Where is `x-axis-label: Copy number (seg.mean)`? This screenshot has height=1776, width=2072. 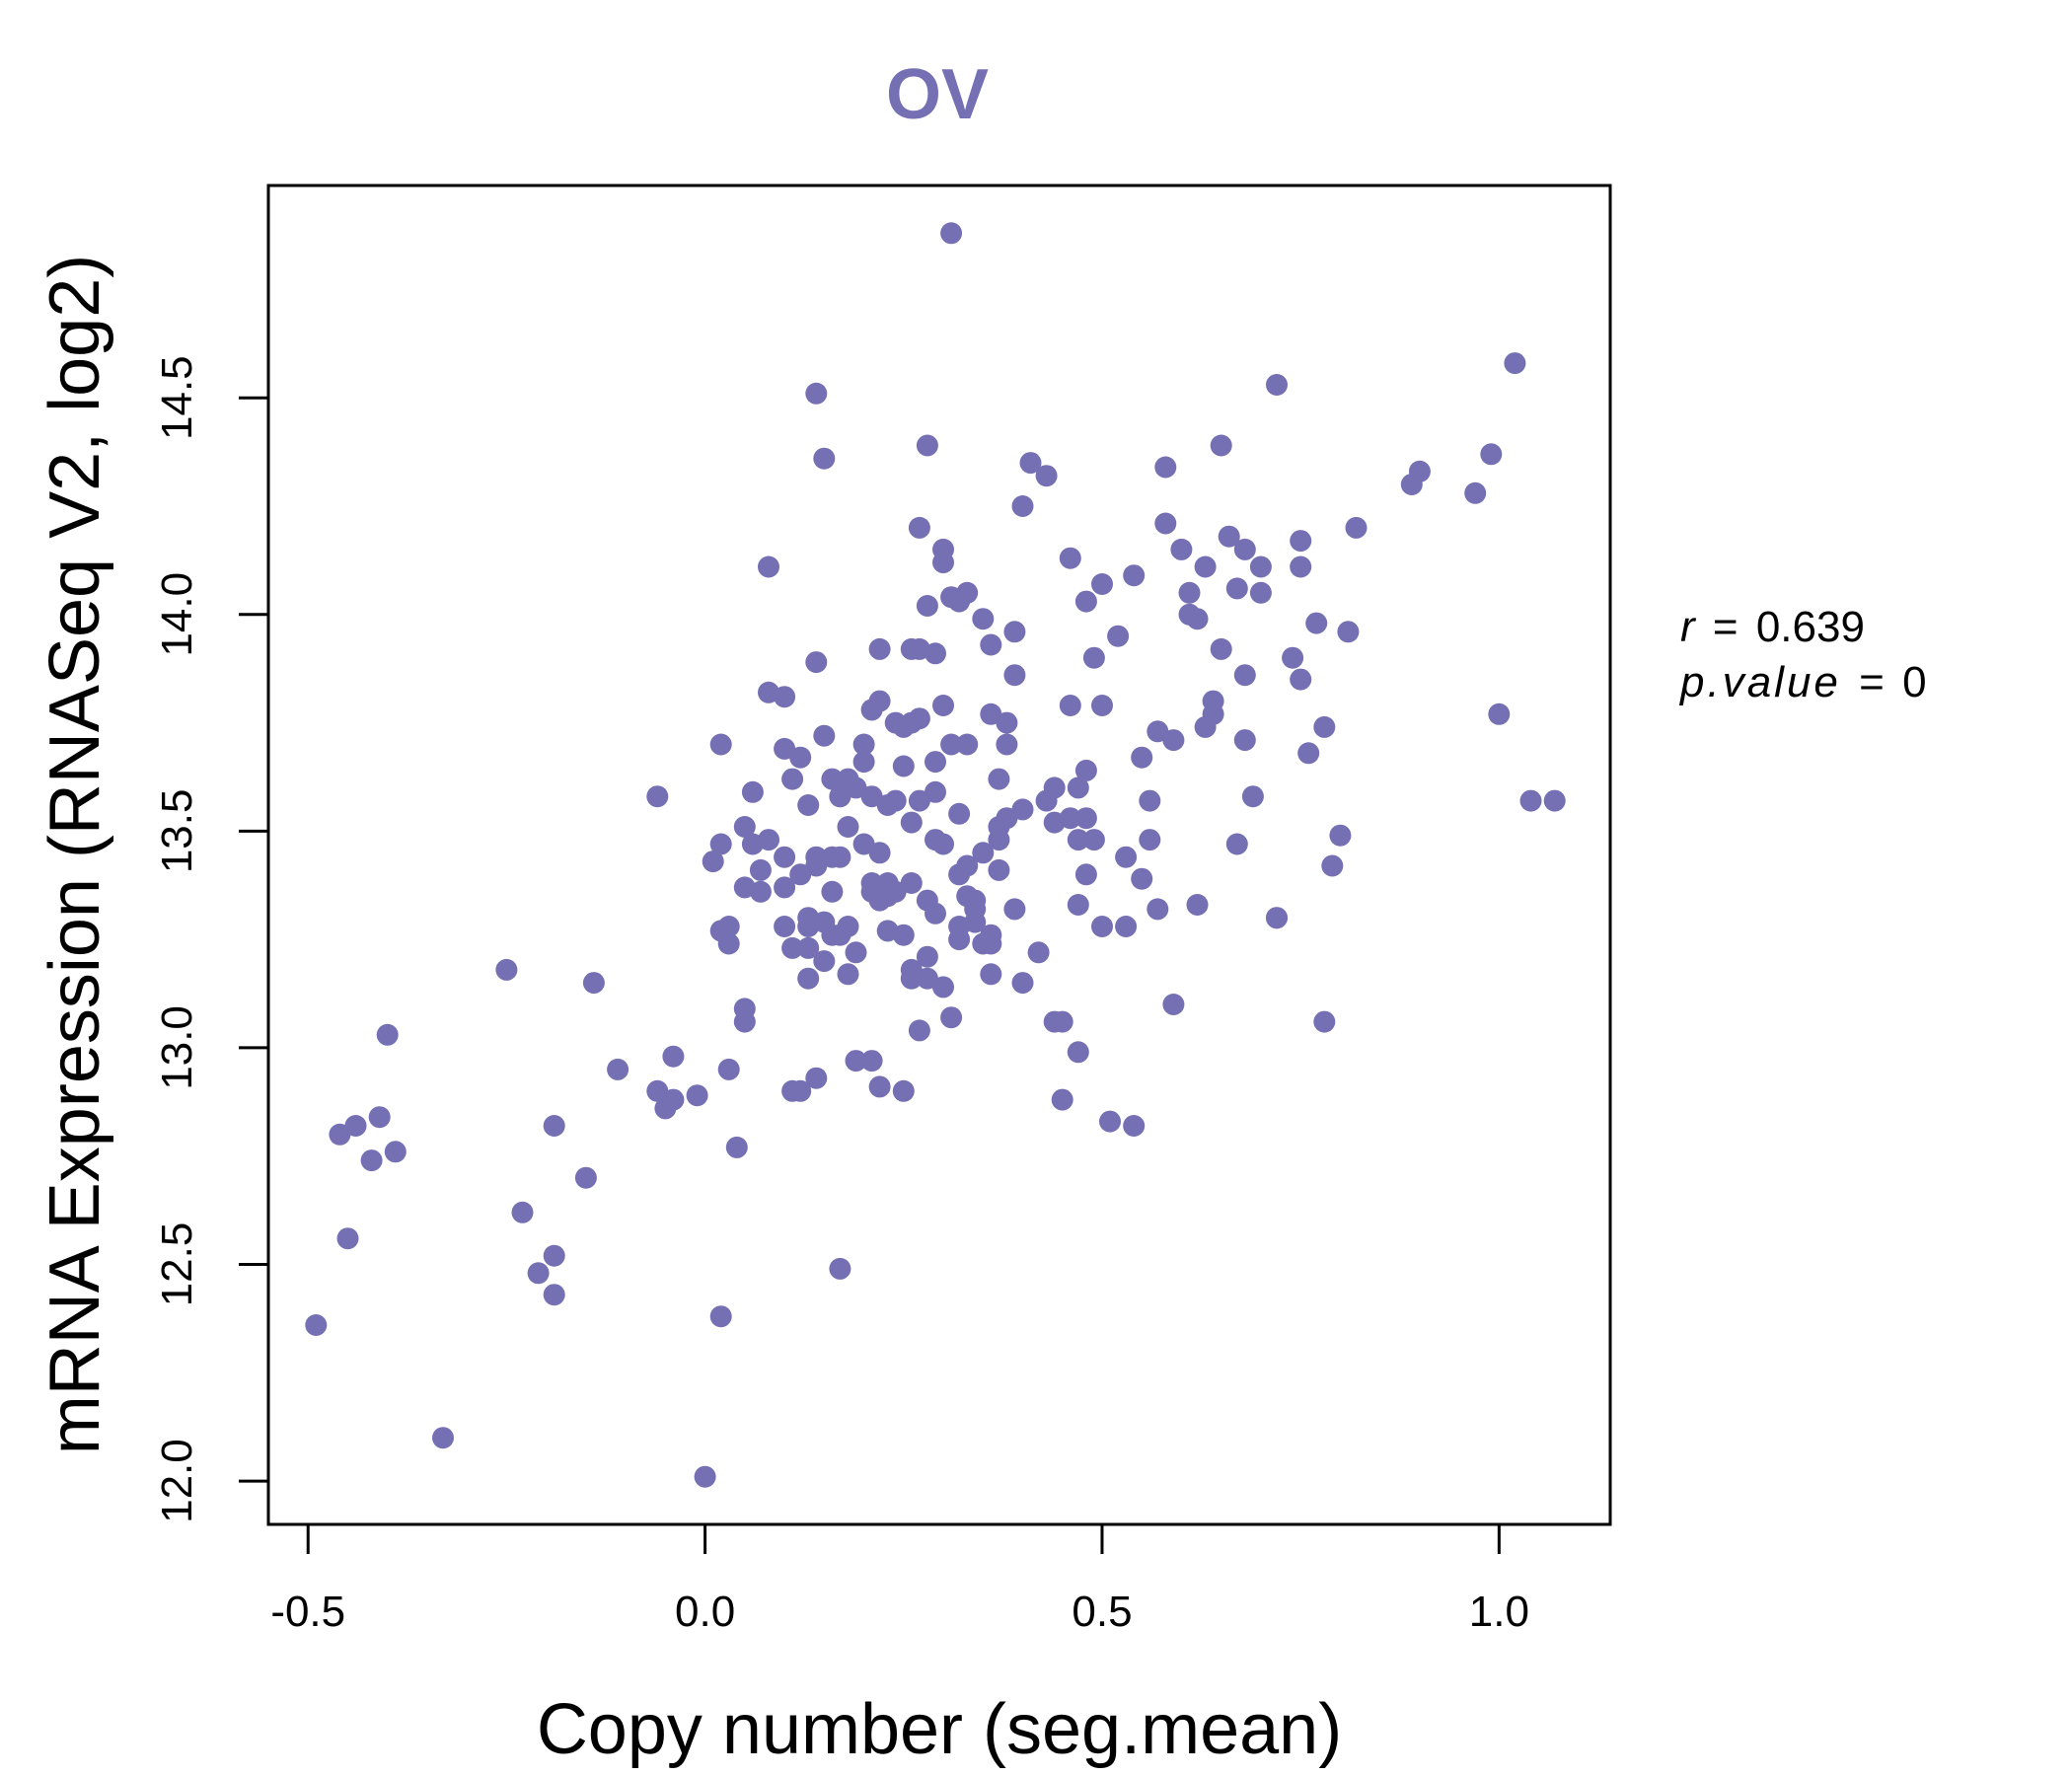 x-axis-label: Copy number (seg.mean) is located at coordinates (940, 1729).